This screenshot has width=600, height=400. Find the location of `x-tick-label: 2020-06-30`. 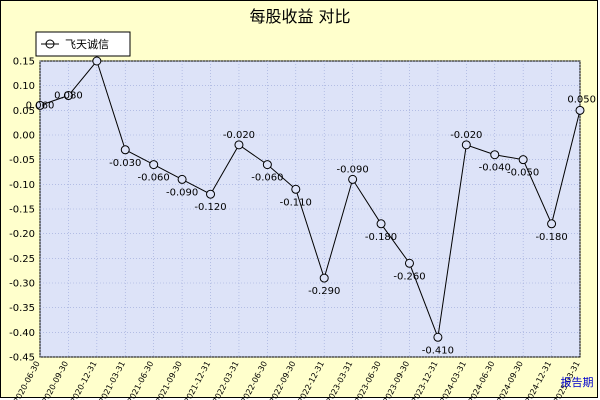

x-tick-label: 2020-06-30 is located at coordinates (27, 380).